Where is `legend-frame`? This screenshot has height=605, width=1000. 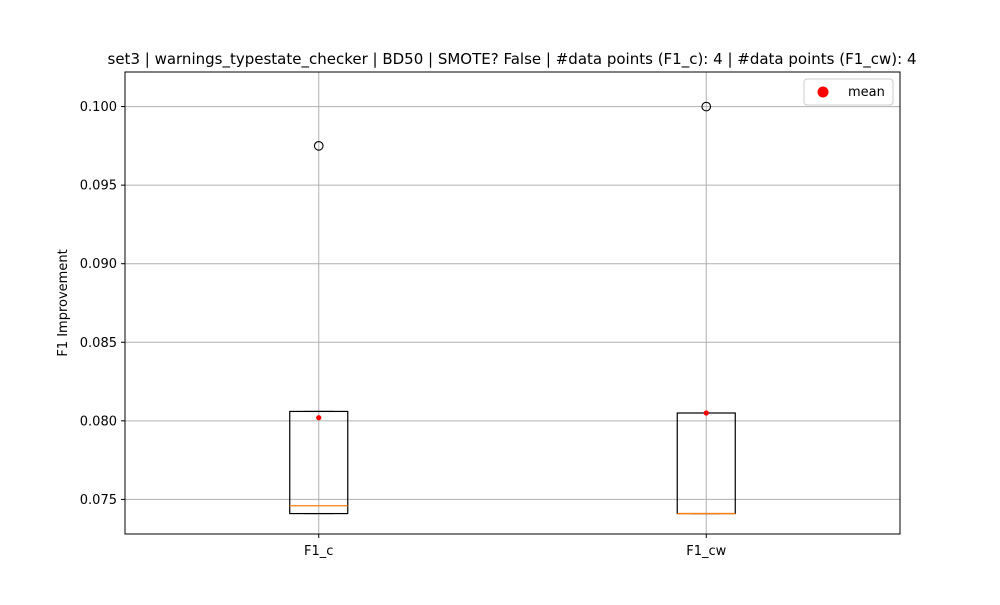 legend-frame is located at coordinates (848, 92).